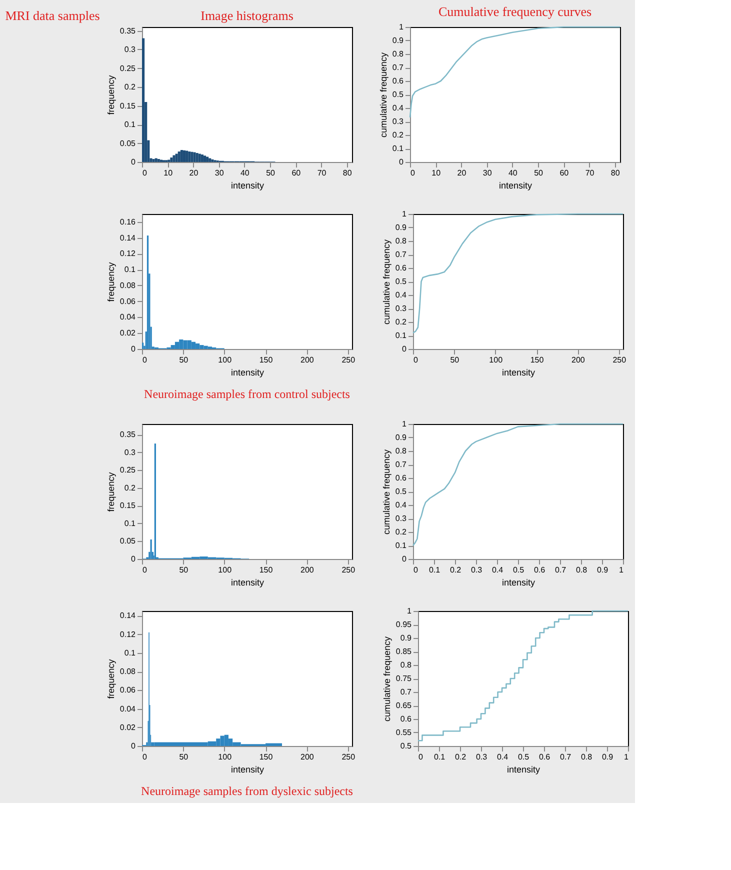  Describe the element at coordinates (247, 791) in the screenshot. I see `text: Neuroimage samples from dyslexic subjects` at that location.